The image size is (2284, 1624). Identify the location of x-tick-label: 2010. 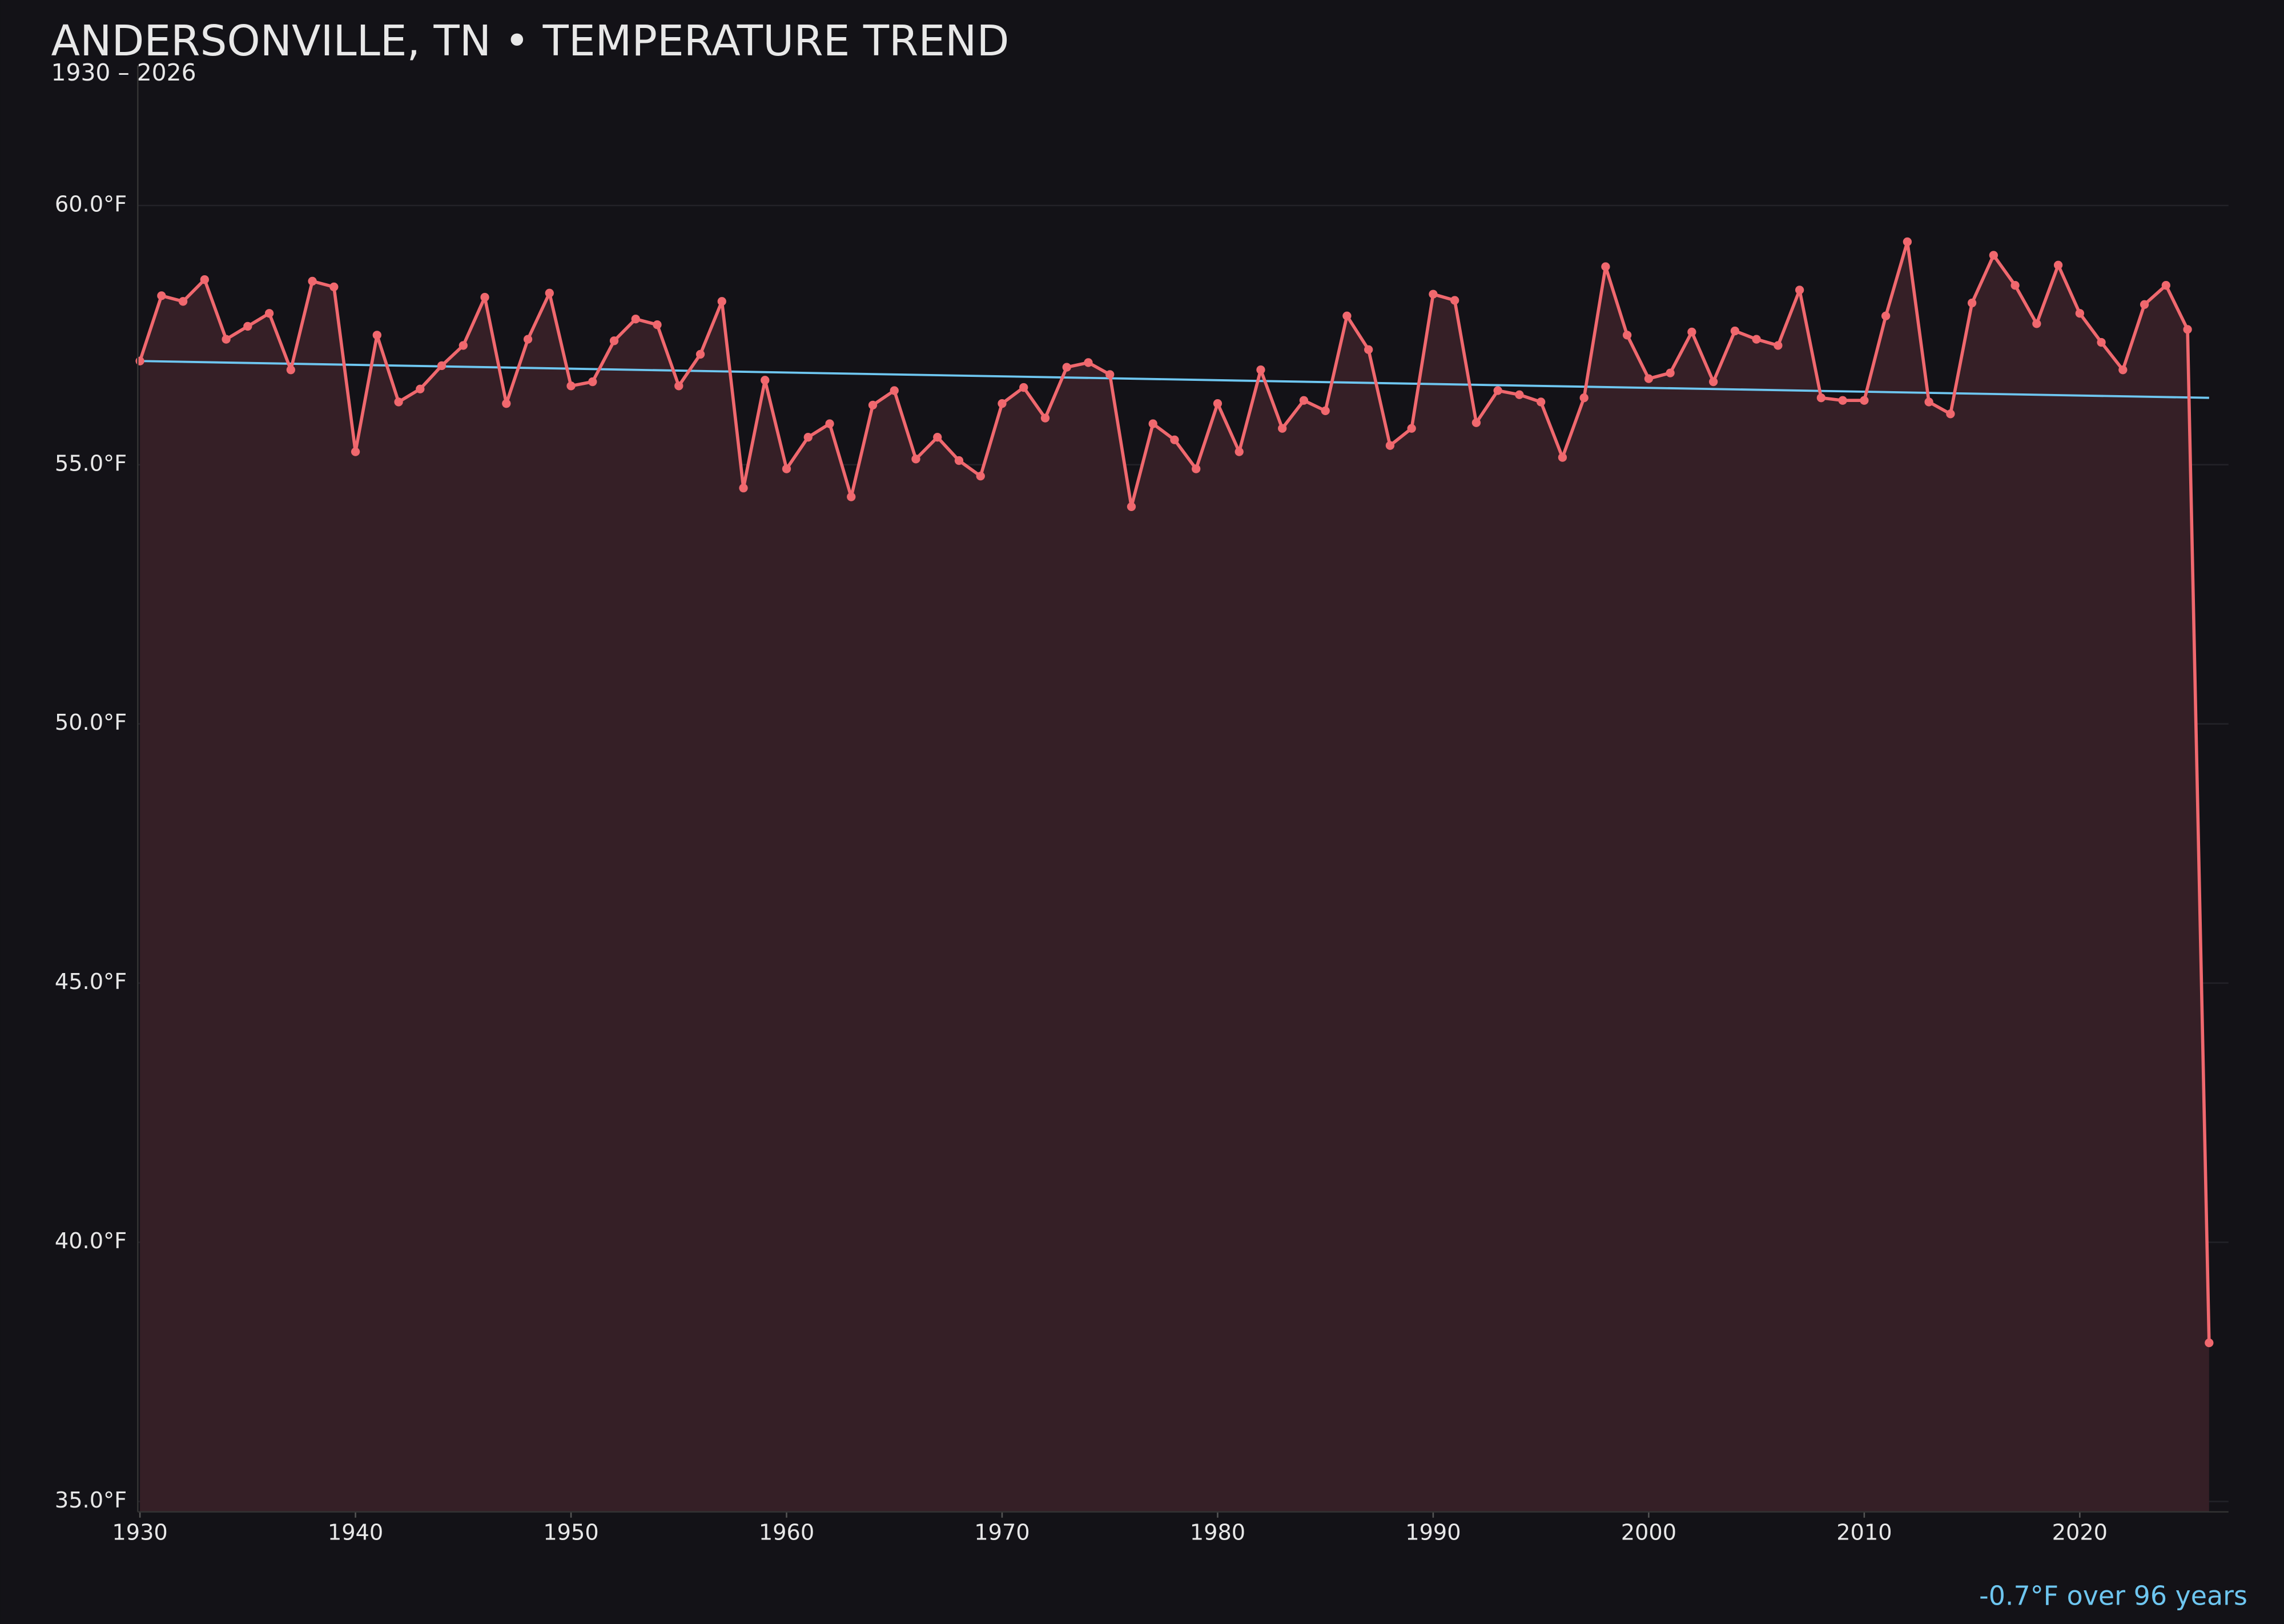
(1864, 1532).